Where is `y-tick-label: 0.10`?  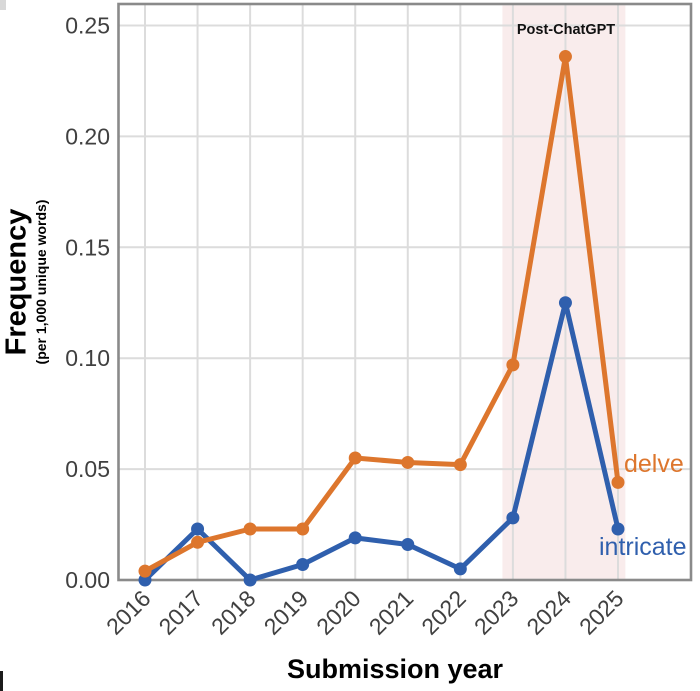 y-tick-label: 0.10 is located at coordinates (87, 358).